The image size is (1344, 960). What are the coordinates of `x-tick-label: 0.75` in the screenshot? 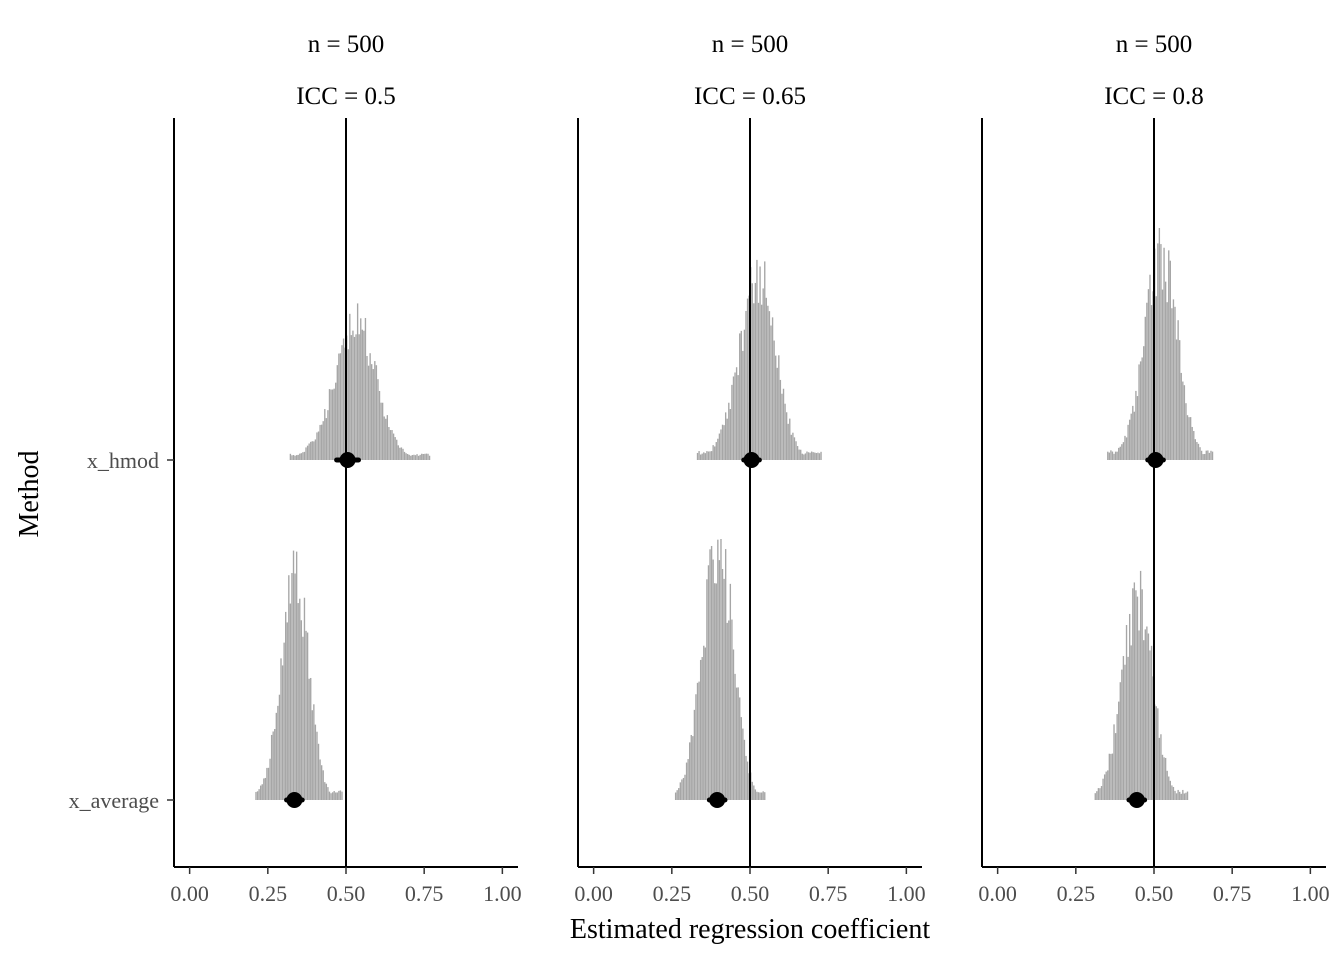 It's located at (424, 893).